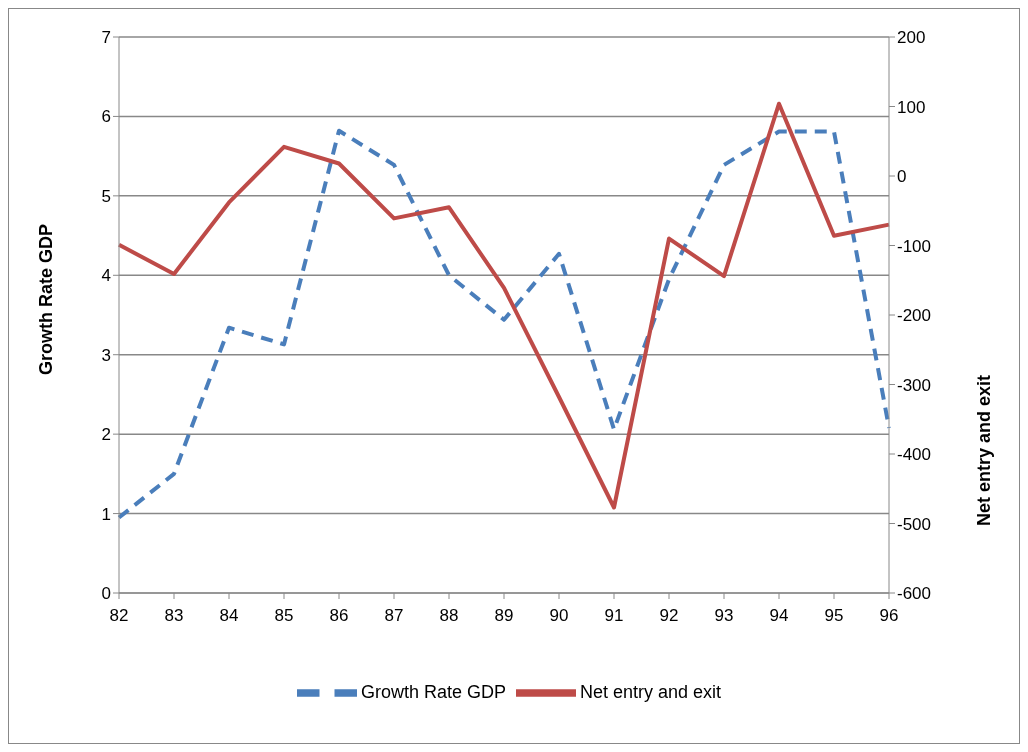  Describe the element at coordinates (724, 616) in the screenshot. I see `x-tick-label: 93` at that location.